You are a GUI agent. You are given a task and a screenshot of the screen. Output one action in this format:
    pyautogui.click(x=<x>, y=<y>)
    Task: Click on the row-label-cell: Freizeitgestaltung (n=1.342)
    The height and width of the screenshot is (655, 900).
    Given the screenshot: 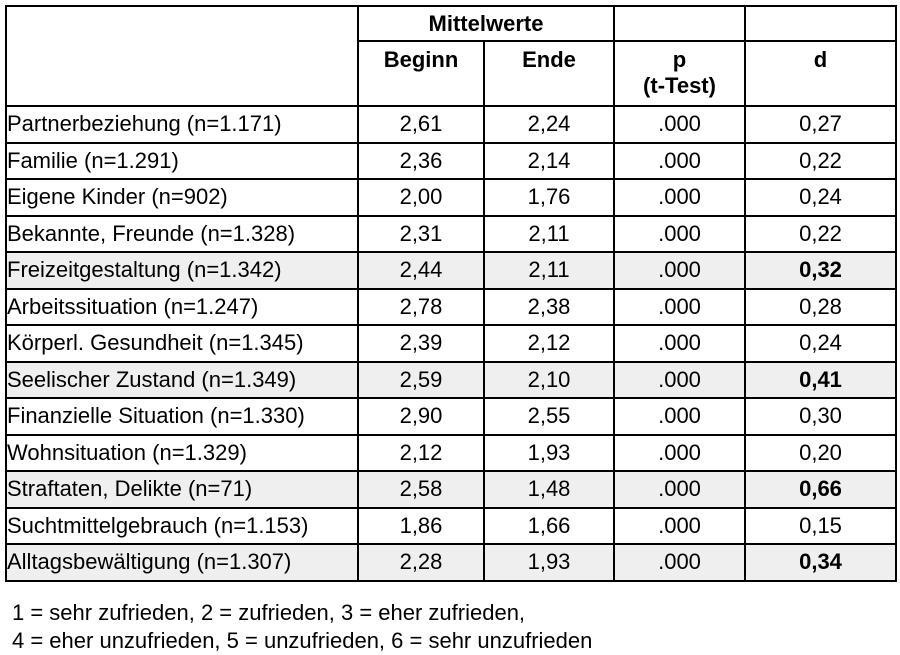 What is the action you would take?
    pyautogui.click(x=182, y=270)
    